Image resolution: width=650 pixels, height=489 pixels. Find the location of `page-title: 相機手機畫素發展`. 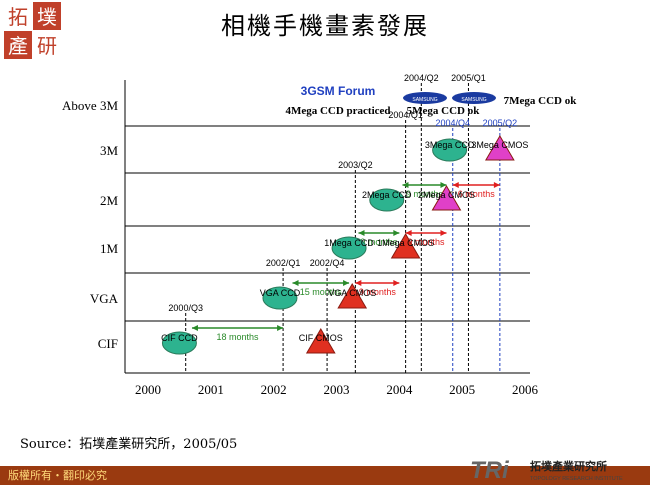

page-title: 相機手機畫素發展 is located at coordinates (325, 26).